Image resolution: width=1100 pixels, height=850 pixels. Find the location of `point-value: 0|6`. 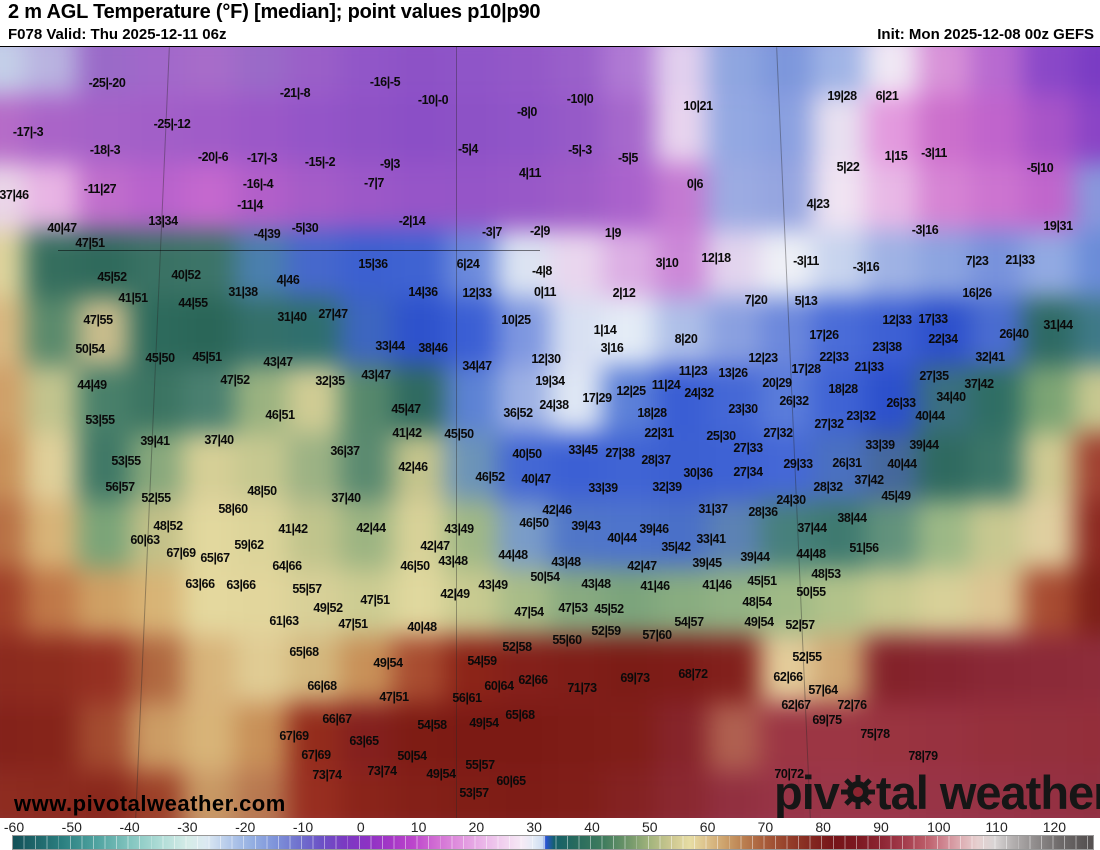

point-value: 0|6 is located at coordinates (695, 184).